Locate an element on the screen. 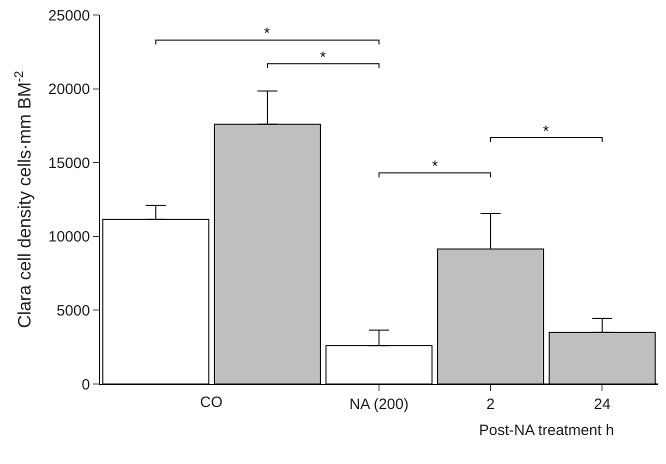 The width and height of the screenshot is (666, 464). y-tick-label: 10000 is located at coordinates (69, 237).